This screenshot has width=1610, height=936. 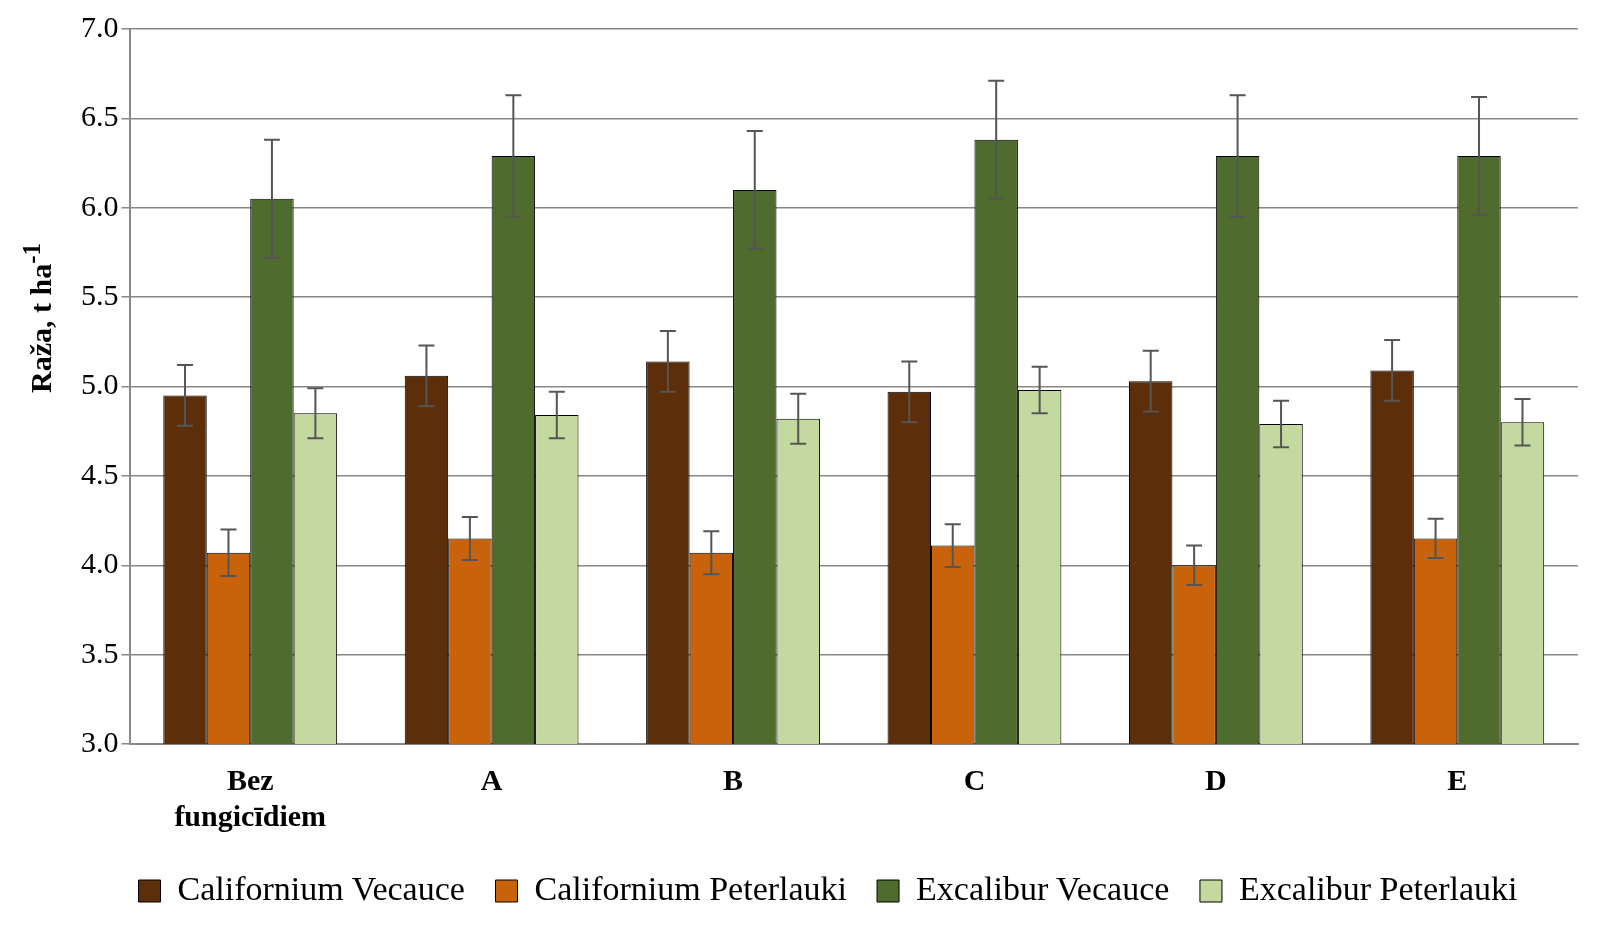 What do you see at coordinates (100, 741) in the screenshot?
I see `y-tick-label: 3.0` at bounding box center [100, 741].